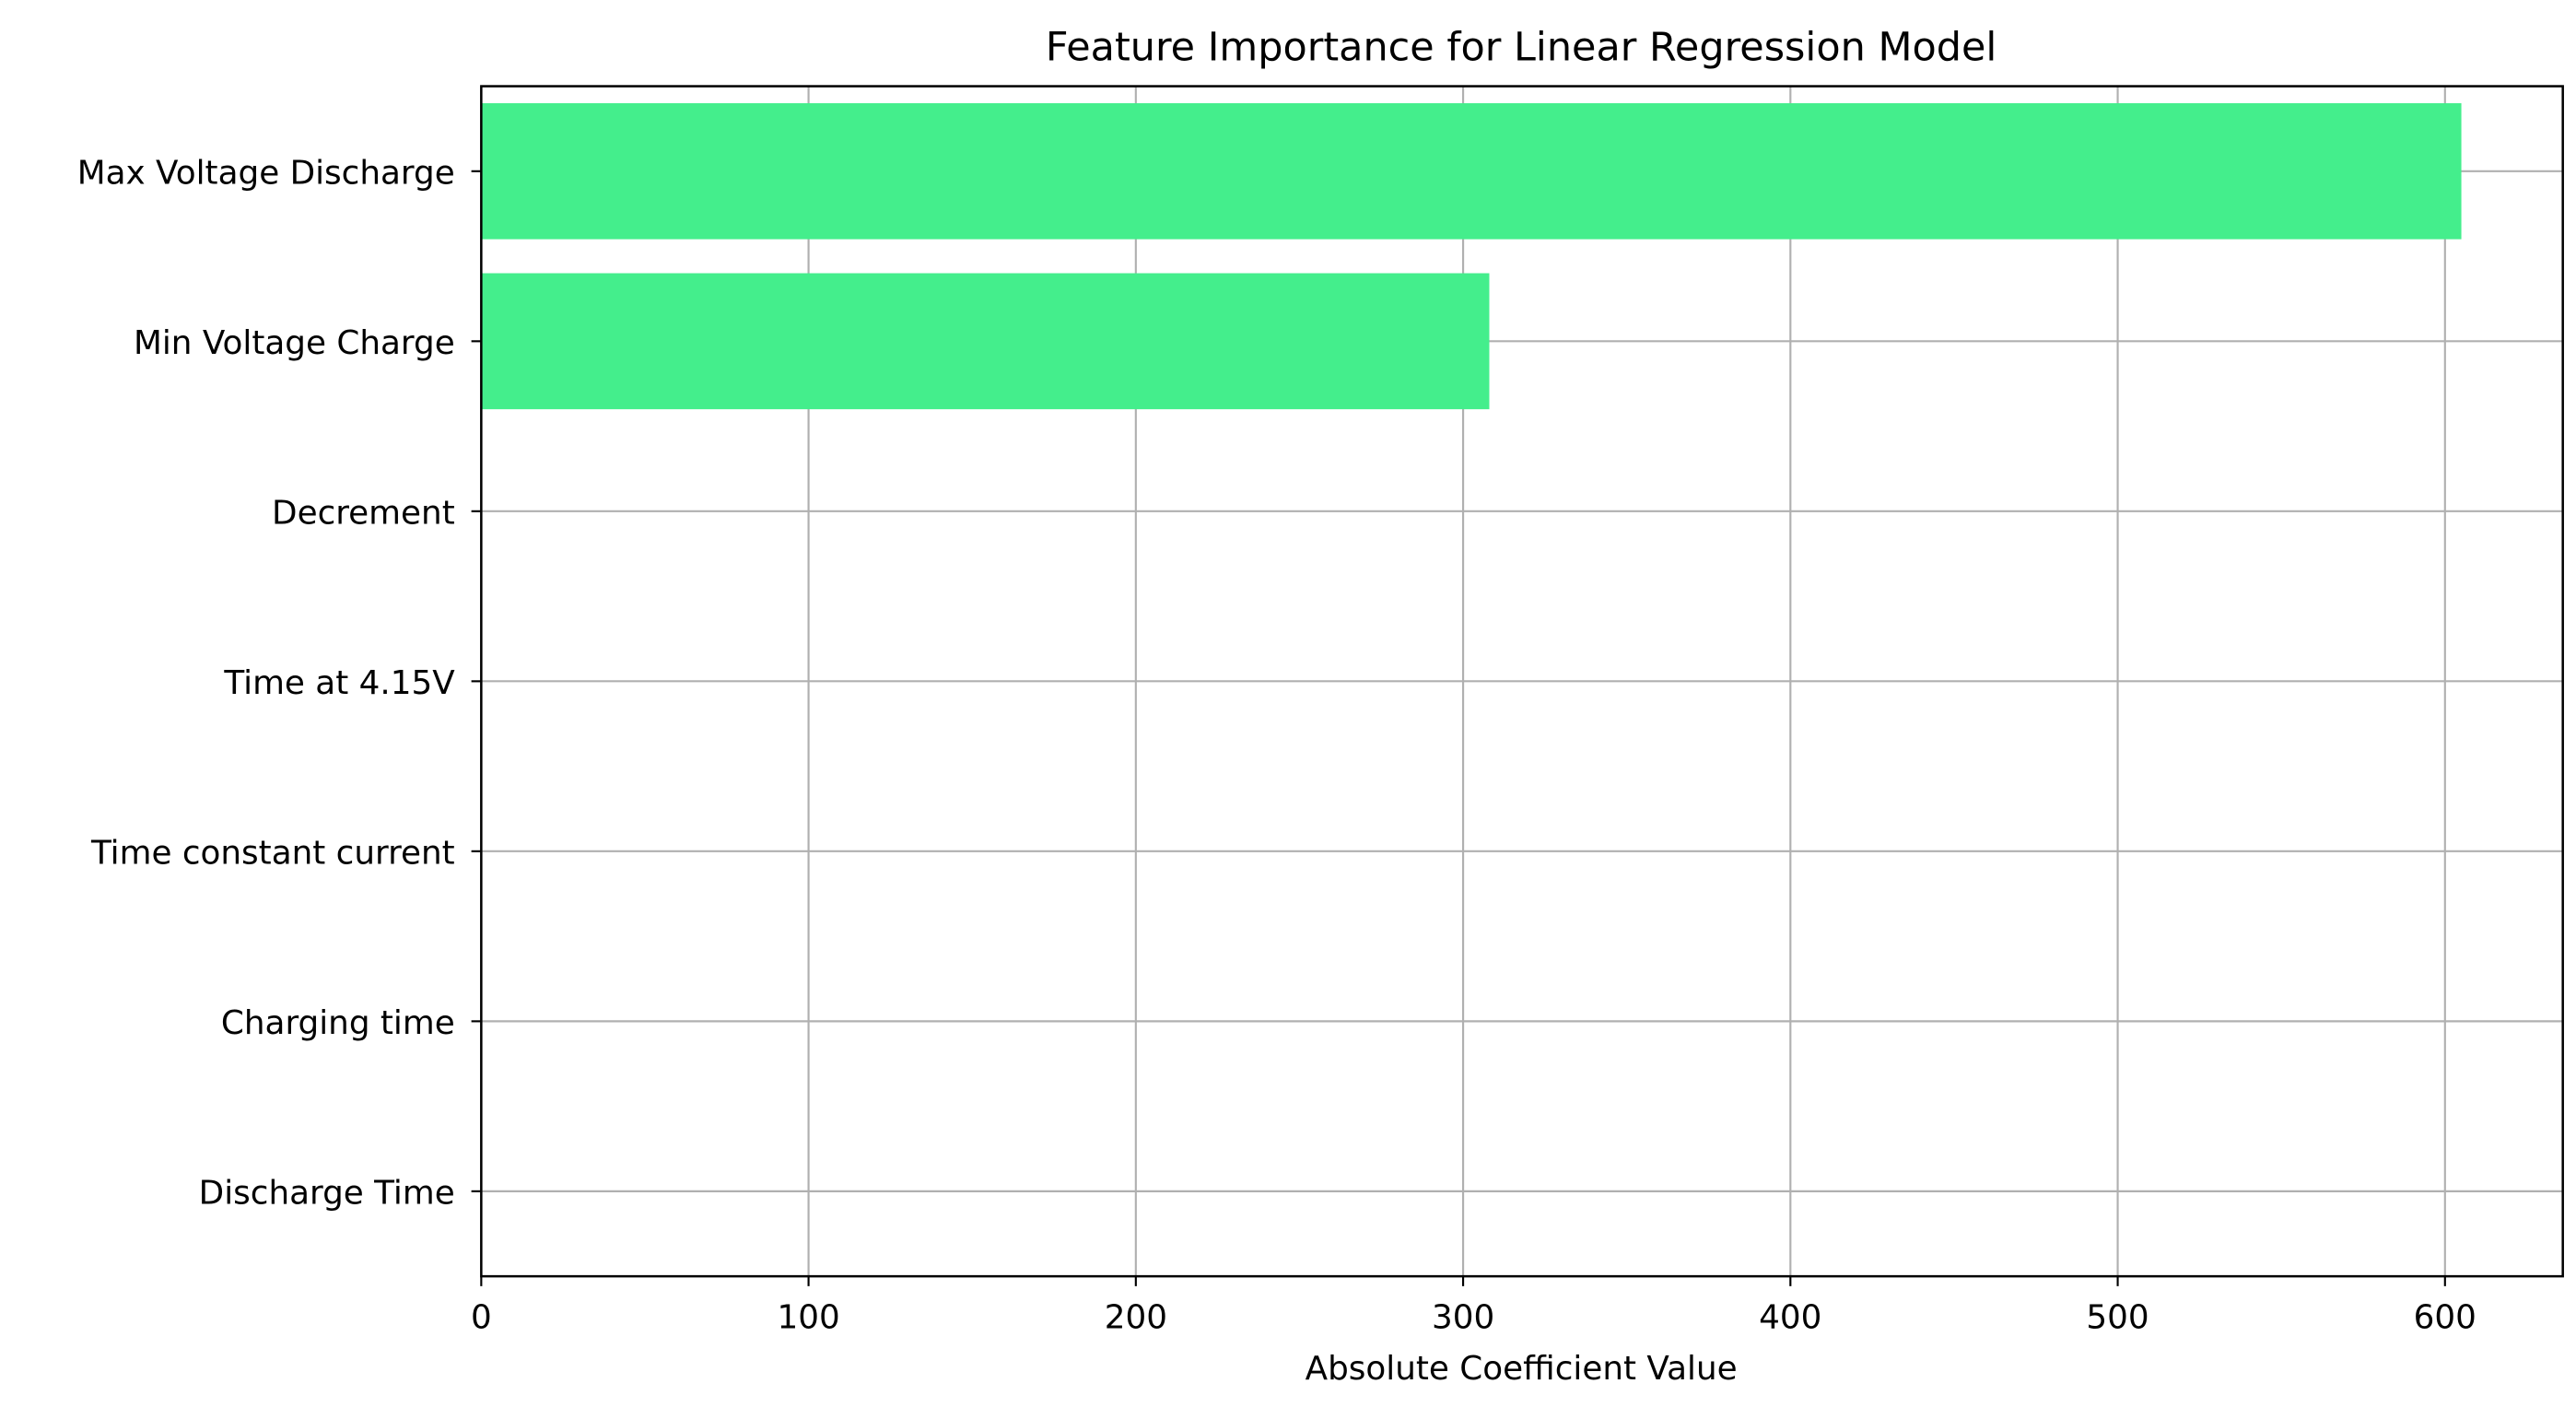  I want to click on y-tick-label: Decrement, so click(363, 513).